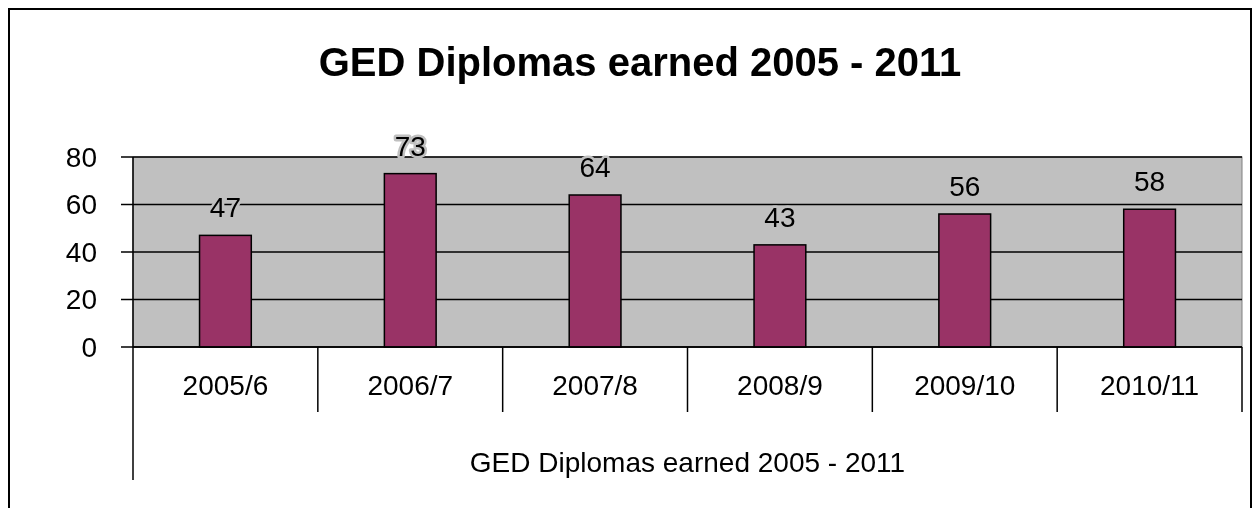  I want to click on data-label: 43, so click(780, 217).